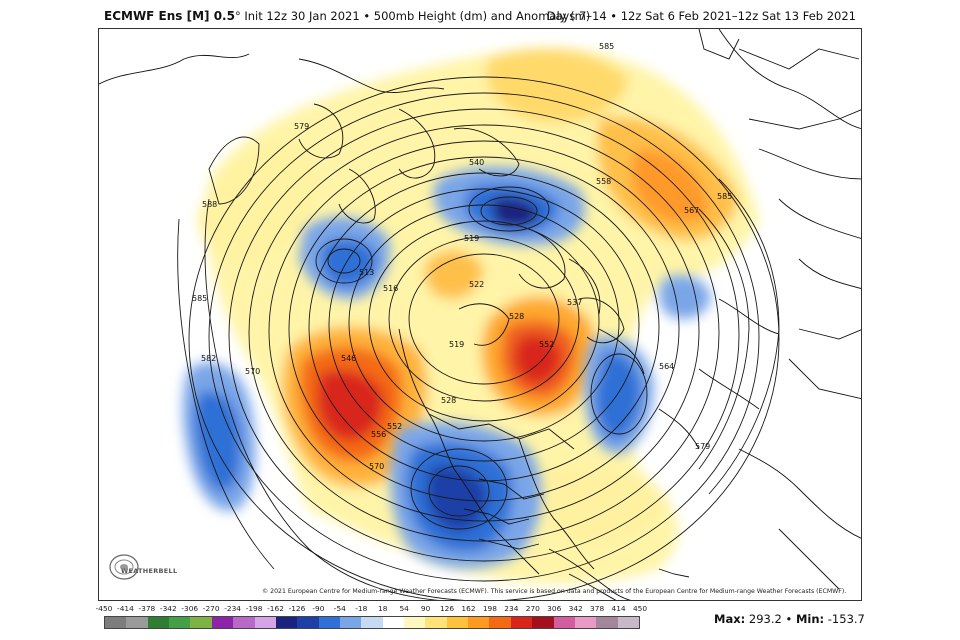  What do you see at coordinates (807, 619) in the screenshot?
I see `min-label: Min` at bounding box center [807, 619].